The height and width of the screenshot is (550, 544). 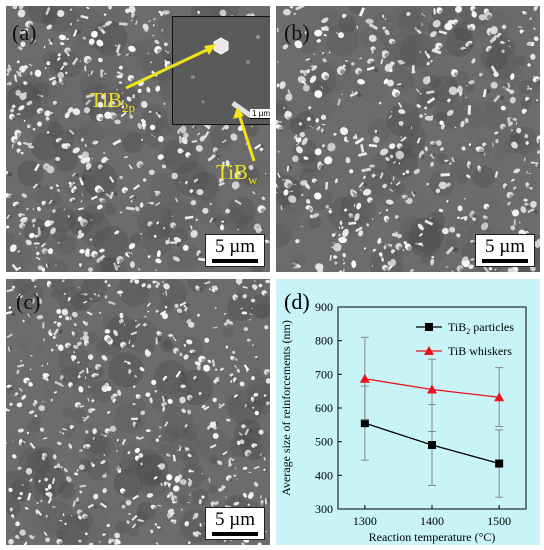 What do you see at coordinates (480, 351) in the screenshot?
I see `legend-label: TiB whiskers` at bounding box center [480, 351].